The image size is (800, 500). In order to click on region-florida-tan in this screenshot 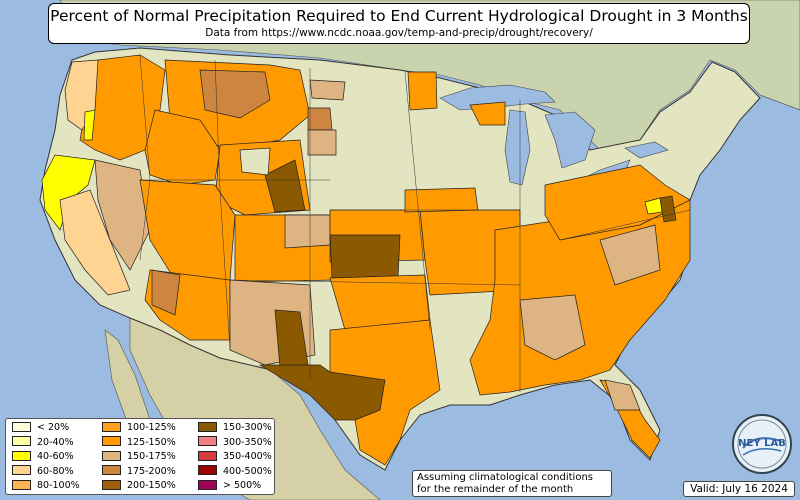, I will do `click(622, 395)`.